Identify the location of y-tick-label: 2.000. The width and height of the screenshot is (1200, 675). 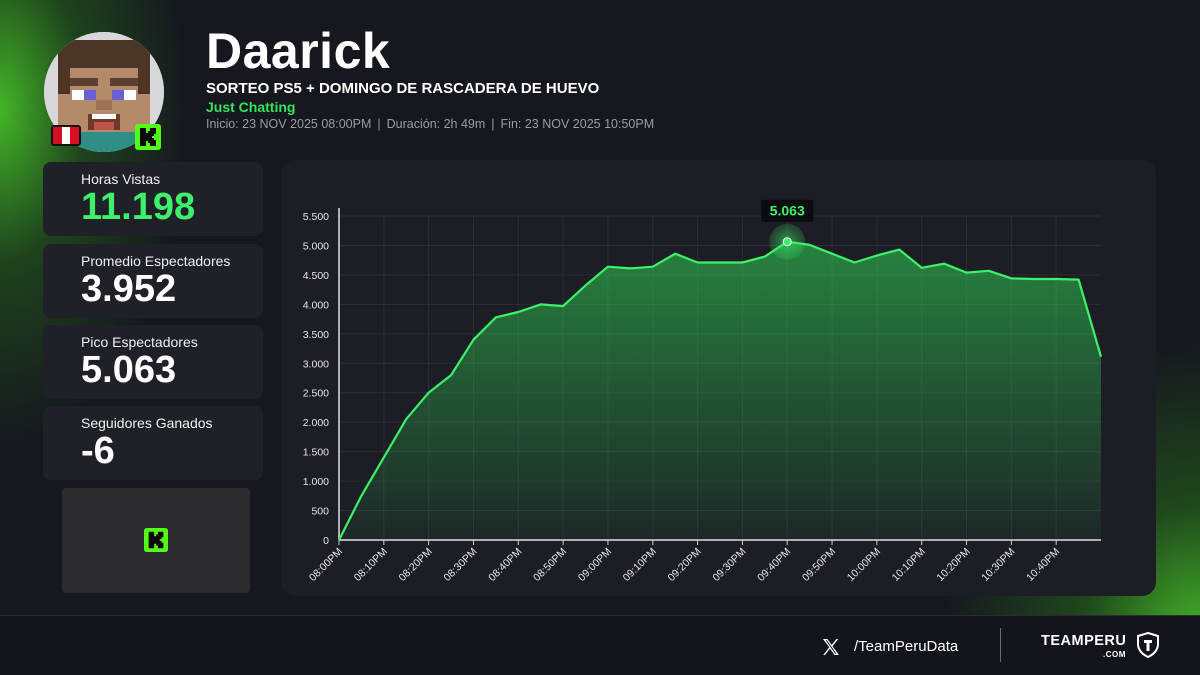
(316, 423).